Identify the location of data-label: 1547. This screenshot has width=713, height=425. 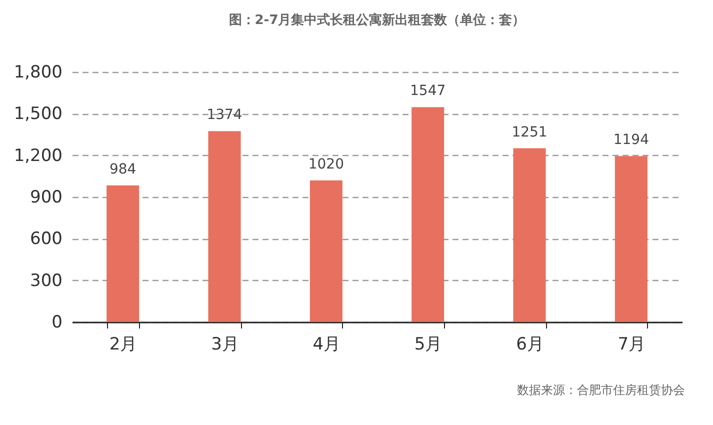
(428, 91).